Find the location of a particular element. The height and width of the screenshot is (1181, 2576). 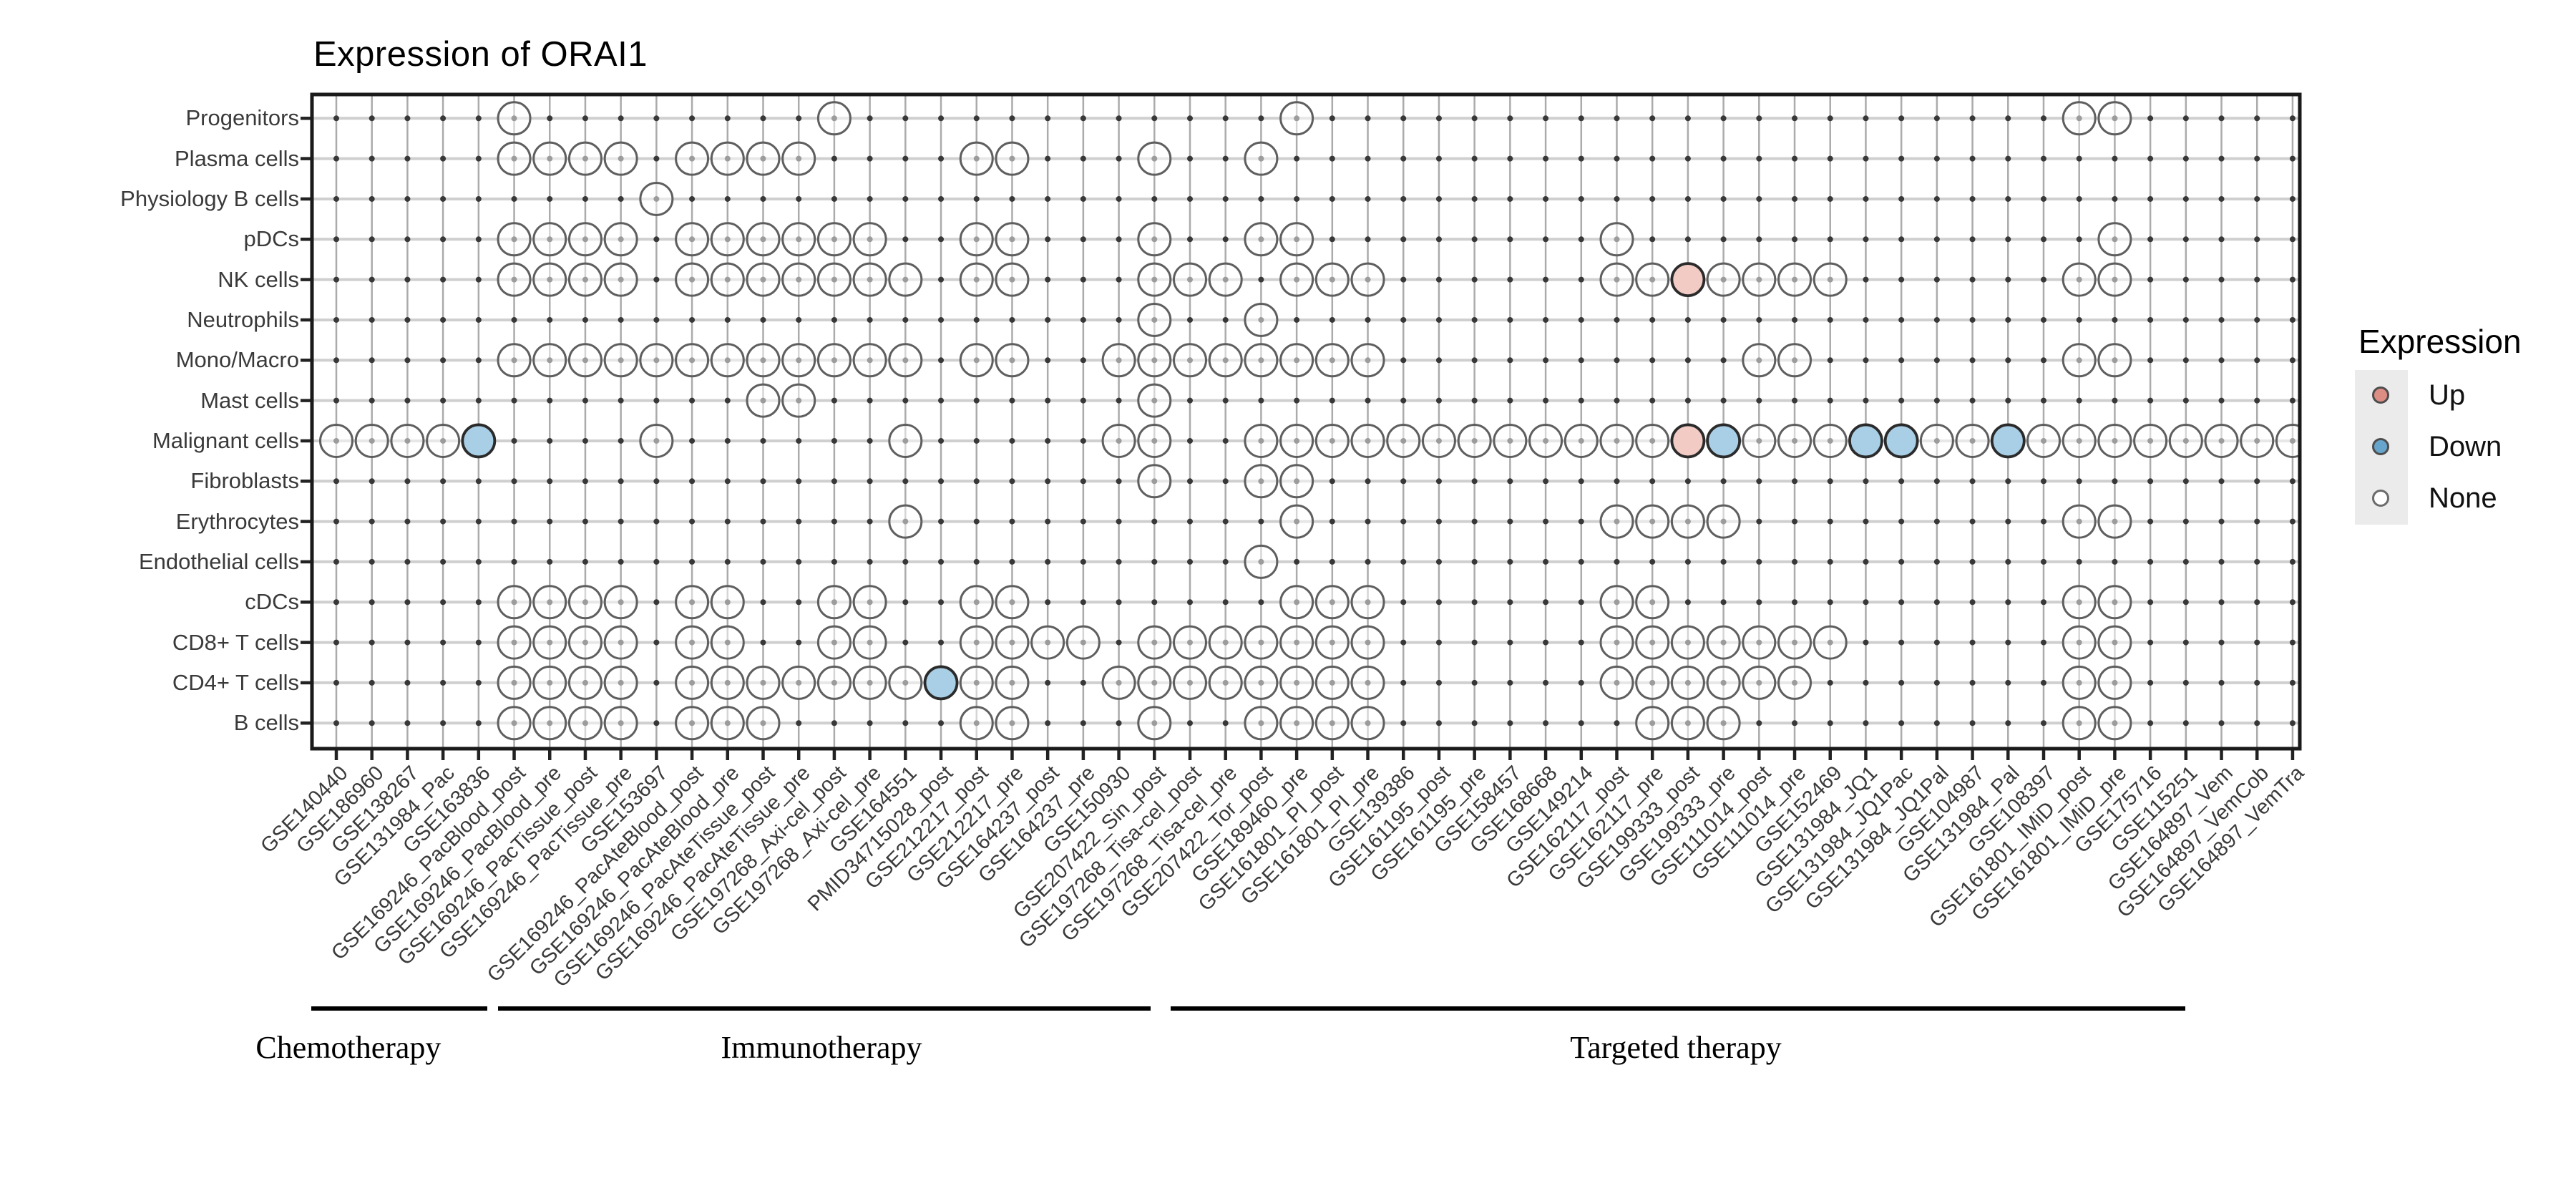

expression-dot-down is located at coordinates (941, 683).